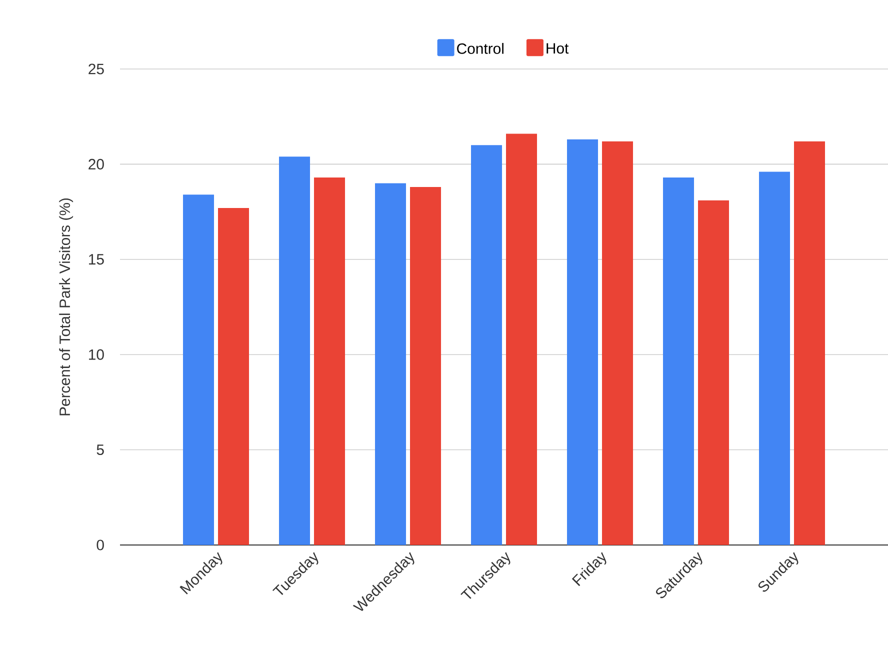 The image size is (888, 656). What do you see at coordinates (96, 164) in the screenshot?
I see `y-tick-label: 20` at bounding box center [96, 164].